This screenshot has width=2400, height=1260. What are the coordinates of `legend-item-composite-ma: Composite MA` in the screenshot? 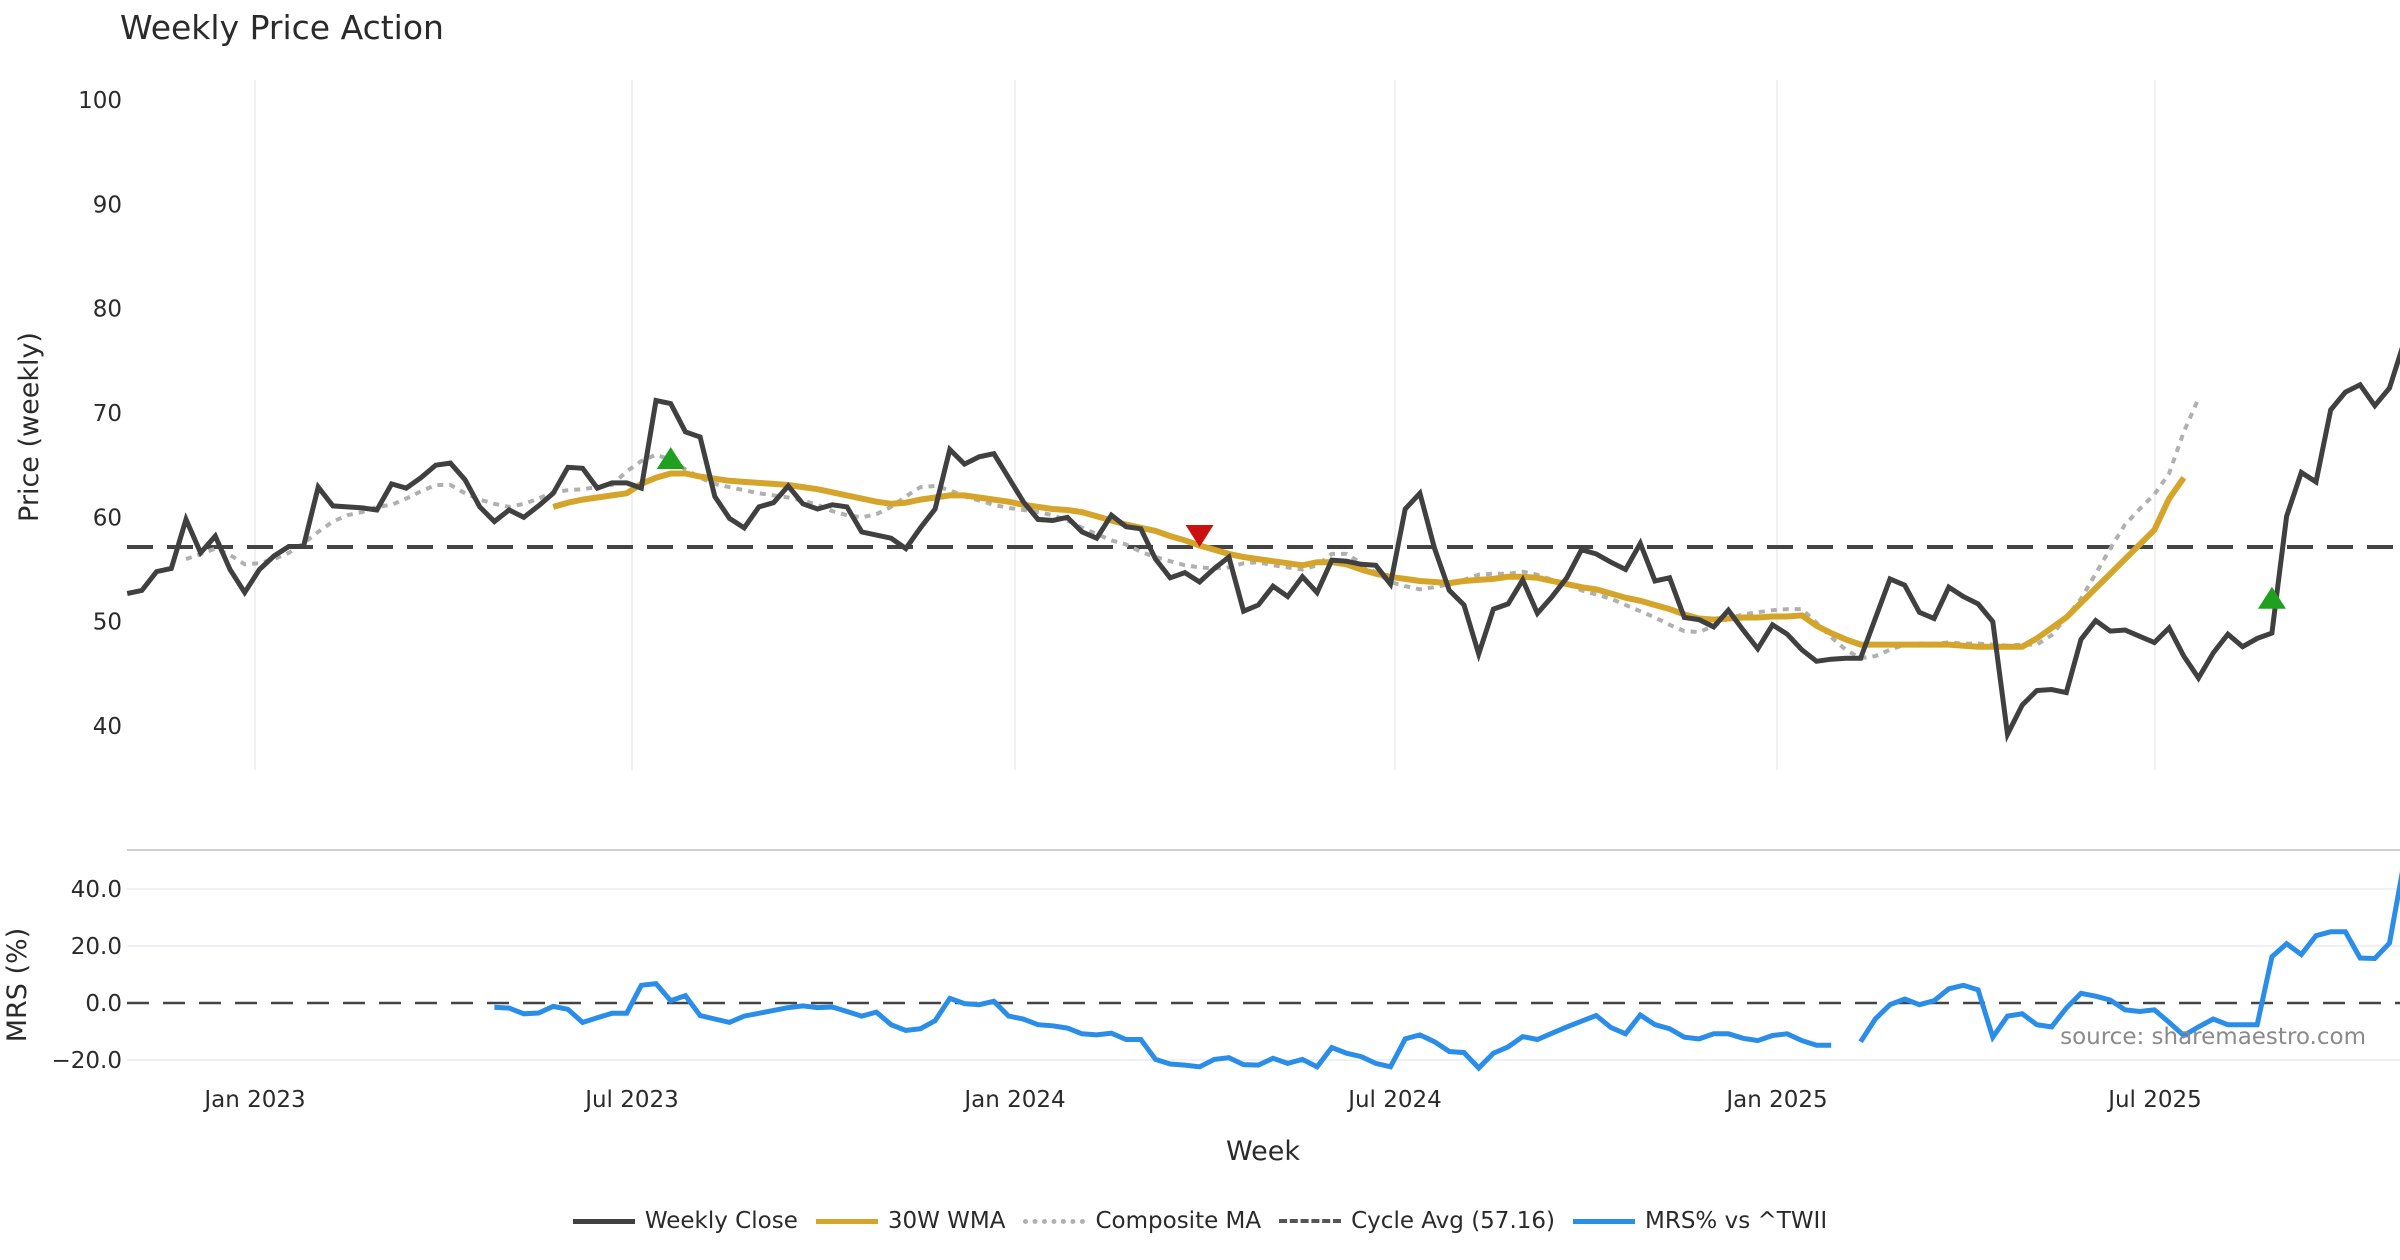 It's located at (1142, 1221).